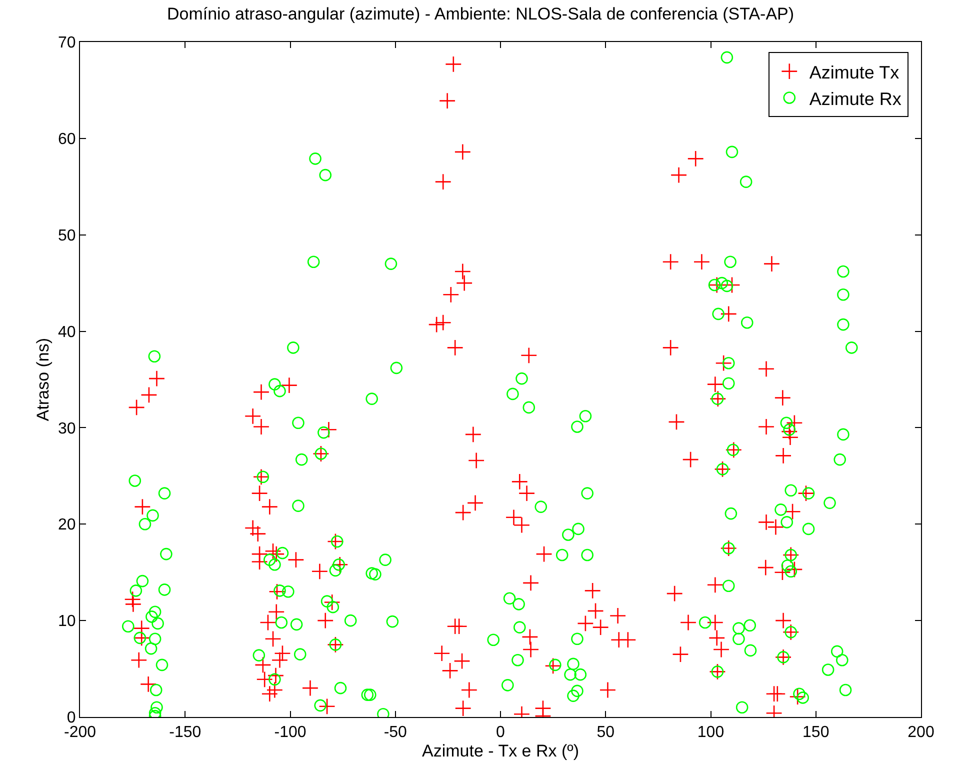 This screenshot has height=779, width=961. Describe the element at coordinates (605, 733) in the screenshot. I see `x-tick-label: 50` at that location.